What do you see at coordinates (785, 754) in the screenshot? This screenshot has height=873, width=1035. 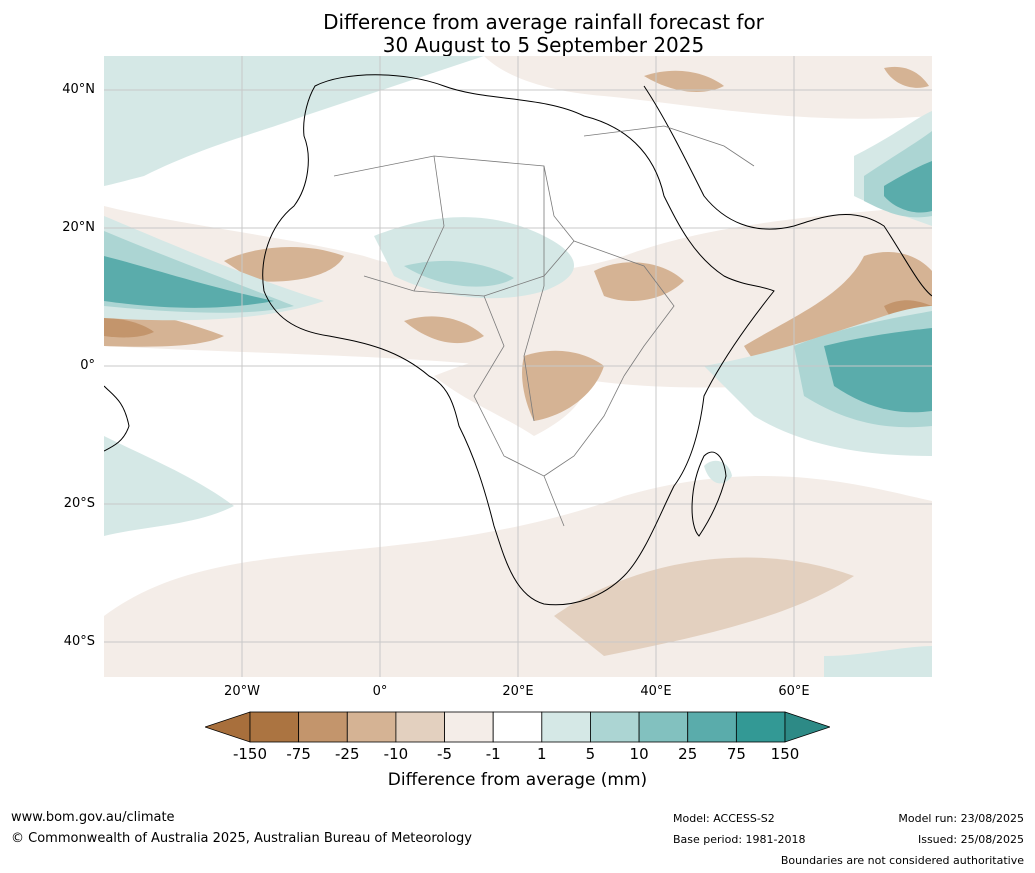 I see `colorbar-tick-label: 150` at bounding box center [785, 754].